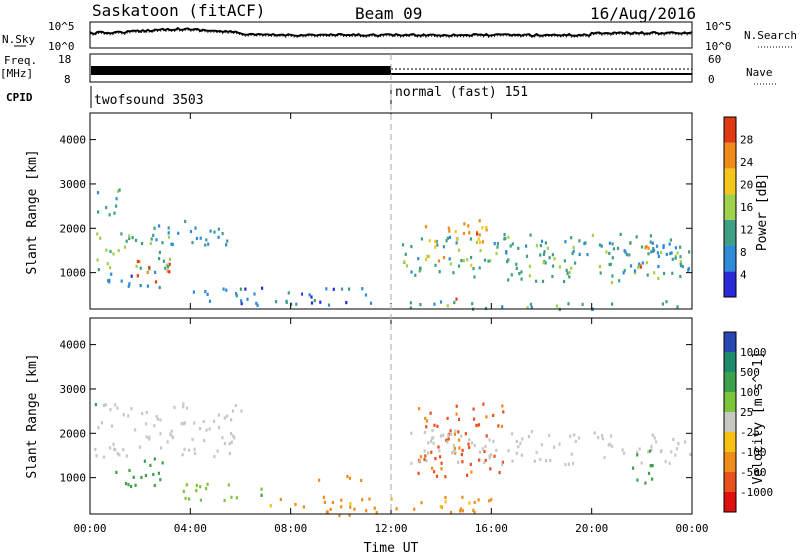  Describe the element at coordinates (746, 412) in the screenshot. I see `velocity-colorbar-tick: 25` at that location.